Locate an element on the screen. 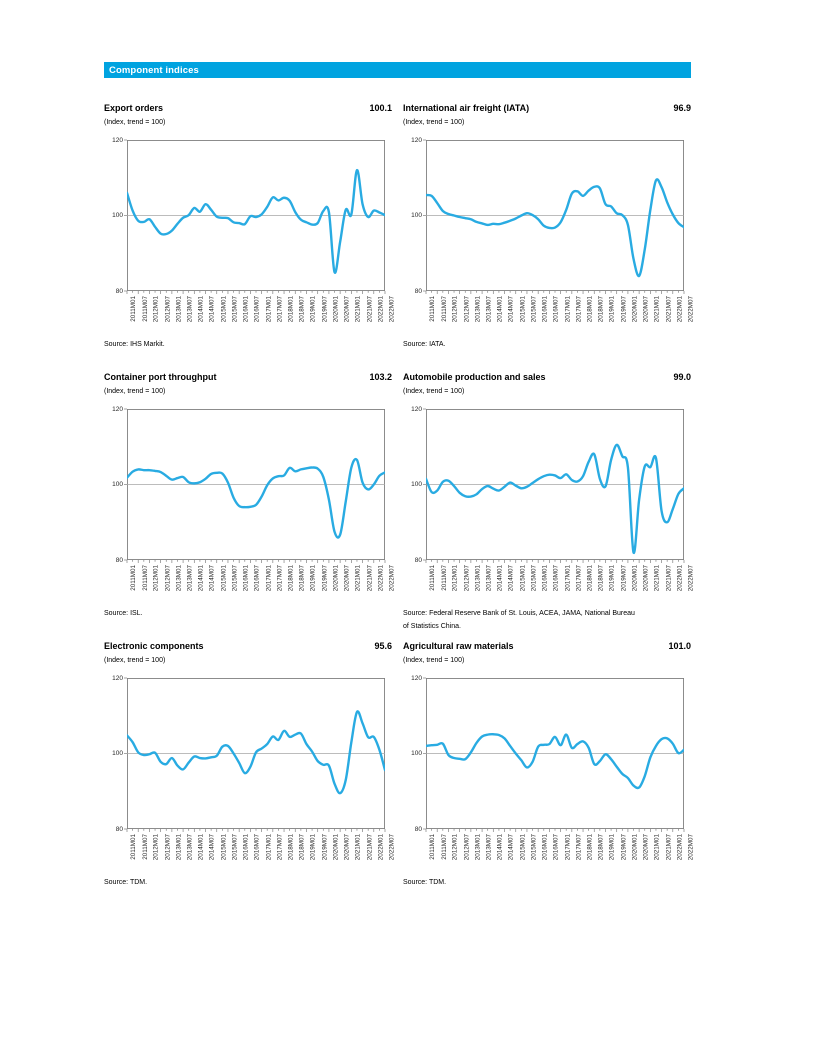  x-tick-label: 2014M07 is located at coordinates (212, 309).